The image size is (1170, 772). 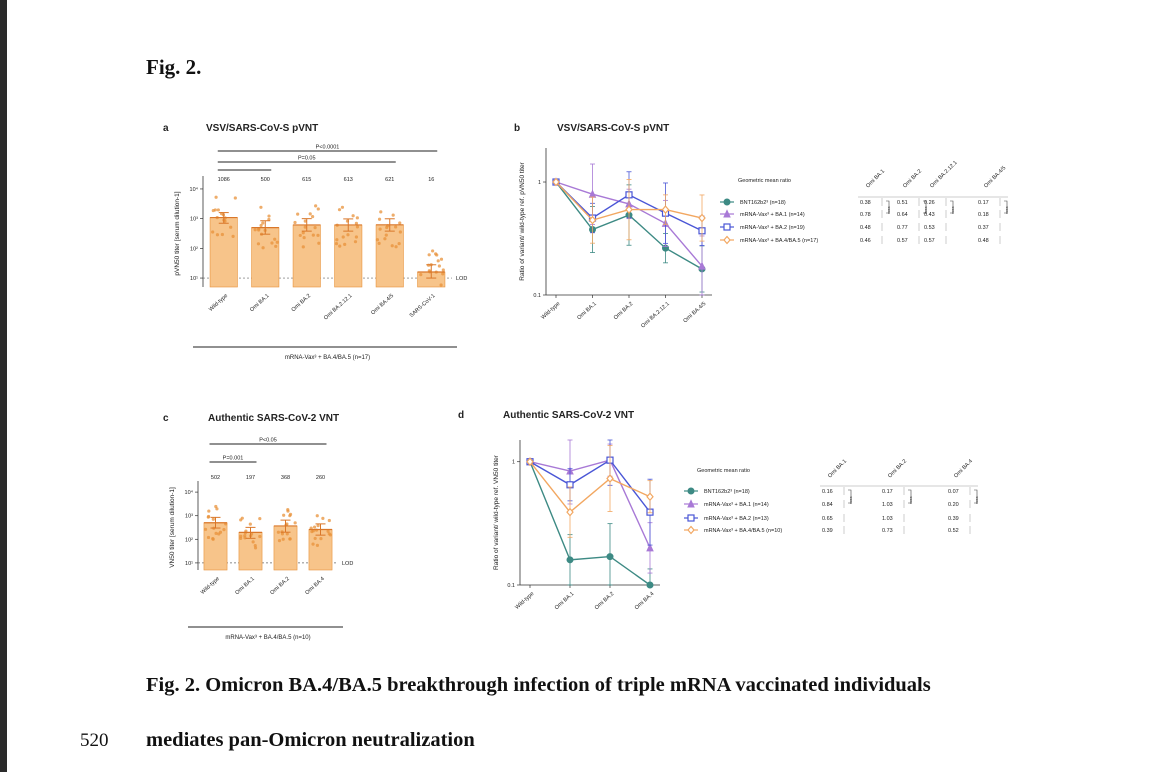 I want to click on panel-d-table-cell-1-2: 0.20, so click(x=953, y=505).